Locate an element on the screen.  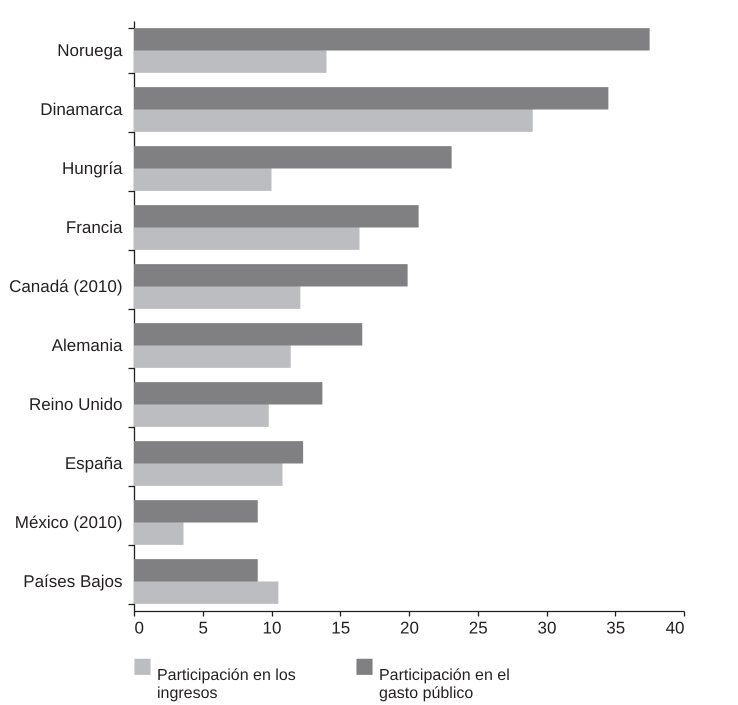
x-tick-label: 10 is located at coordinates (272, 628).